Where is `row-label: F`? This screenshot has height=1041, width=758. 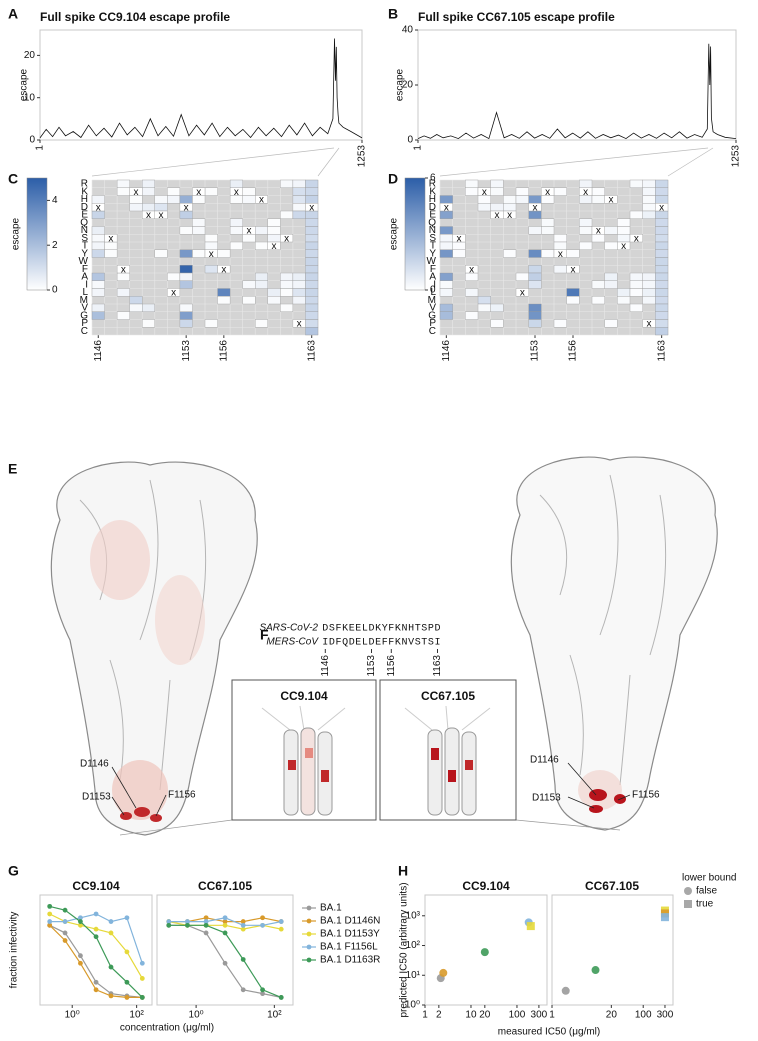 row-label: F is located at coordinates (433, 269).